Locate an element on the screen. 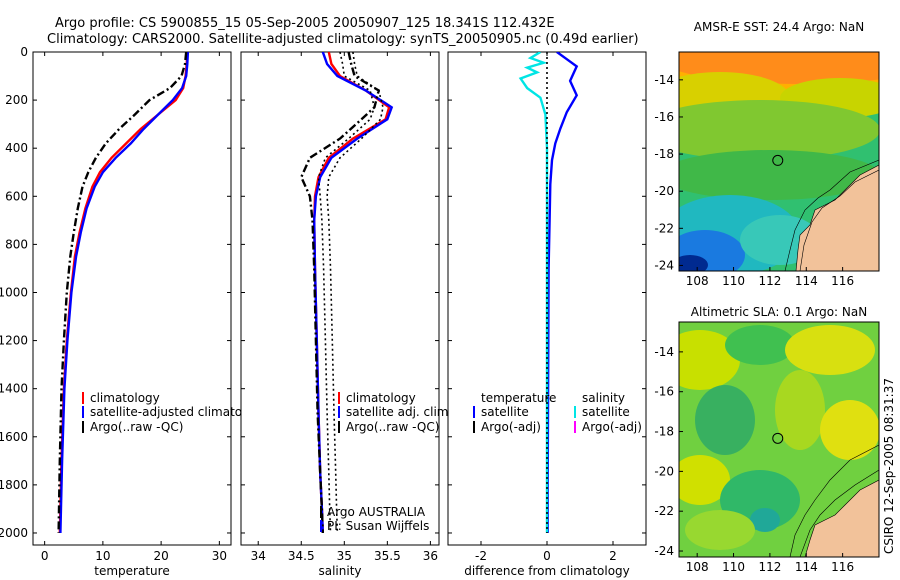 The image size is (900, 580). y-tick-label: 600 is located at coordinates (16, 196).